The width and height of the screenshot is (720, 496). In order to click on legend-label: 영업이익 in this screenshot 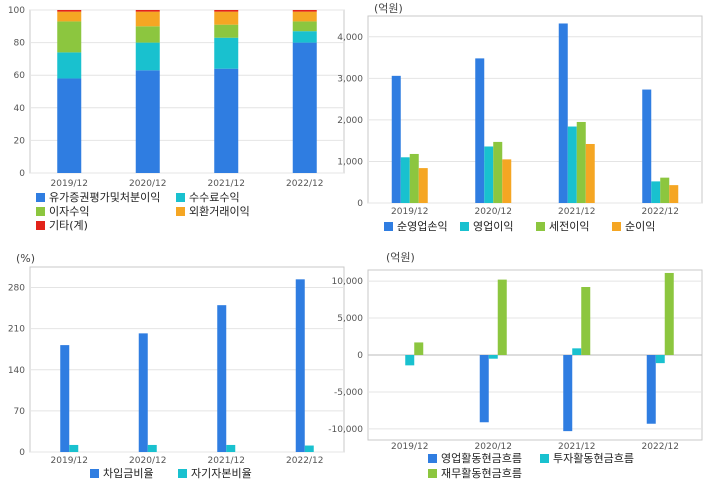, I will do `click(493, 226)`.